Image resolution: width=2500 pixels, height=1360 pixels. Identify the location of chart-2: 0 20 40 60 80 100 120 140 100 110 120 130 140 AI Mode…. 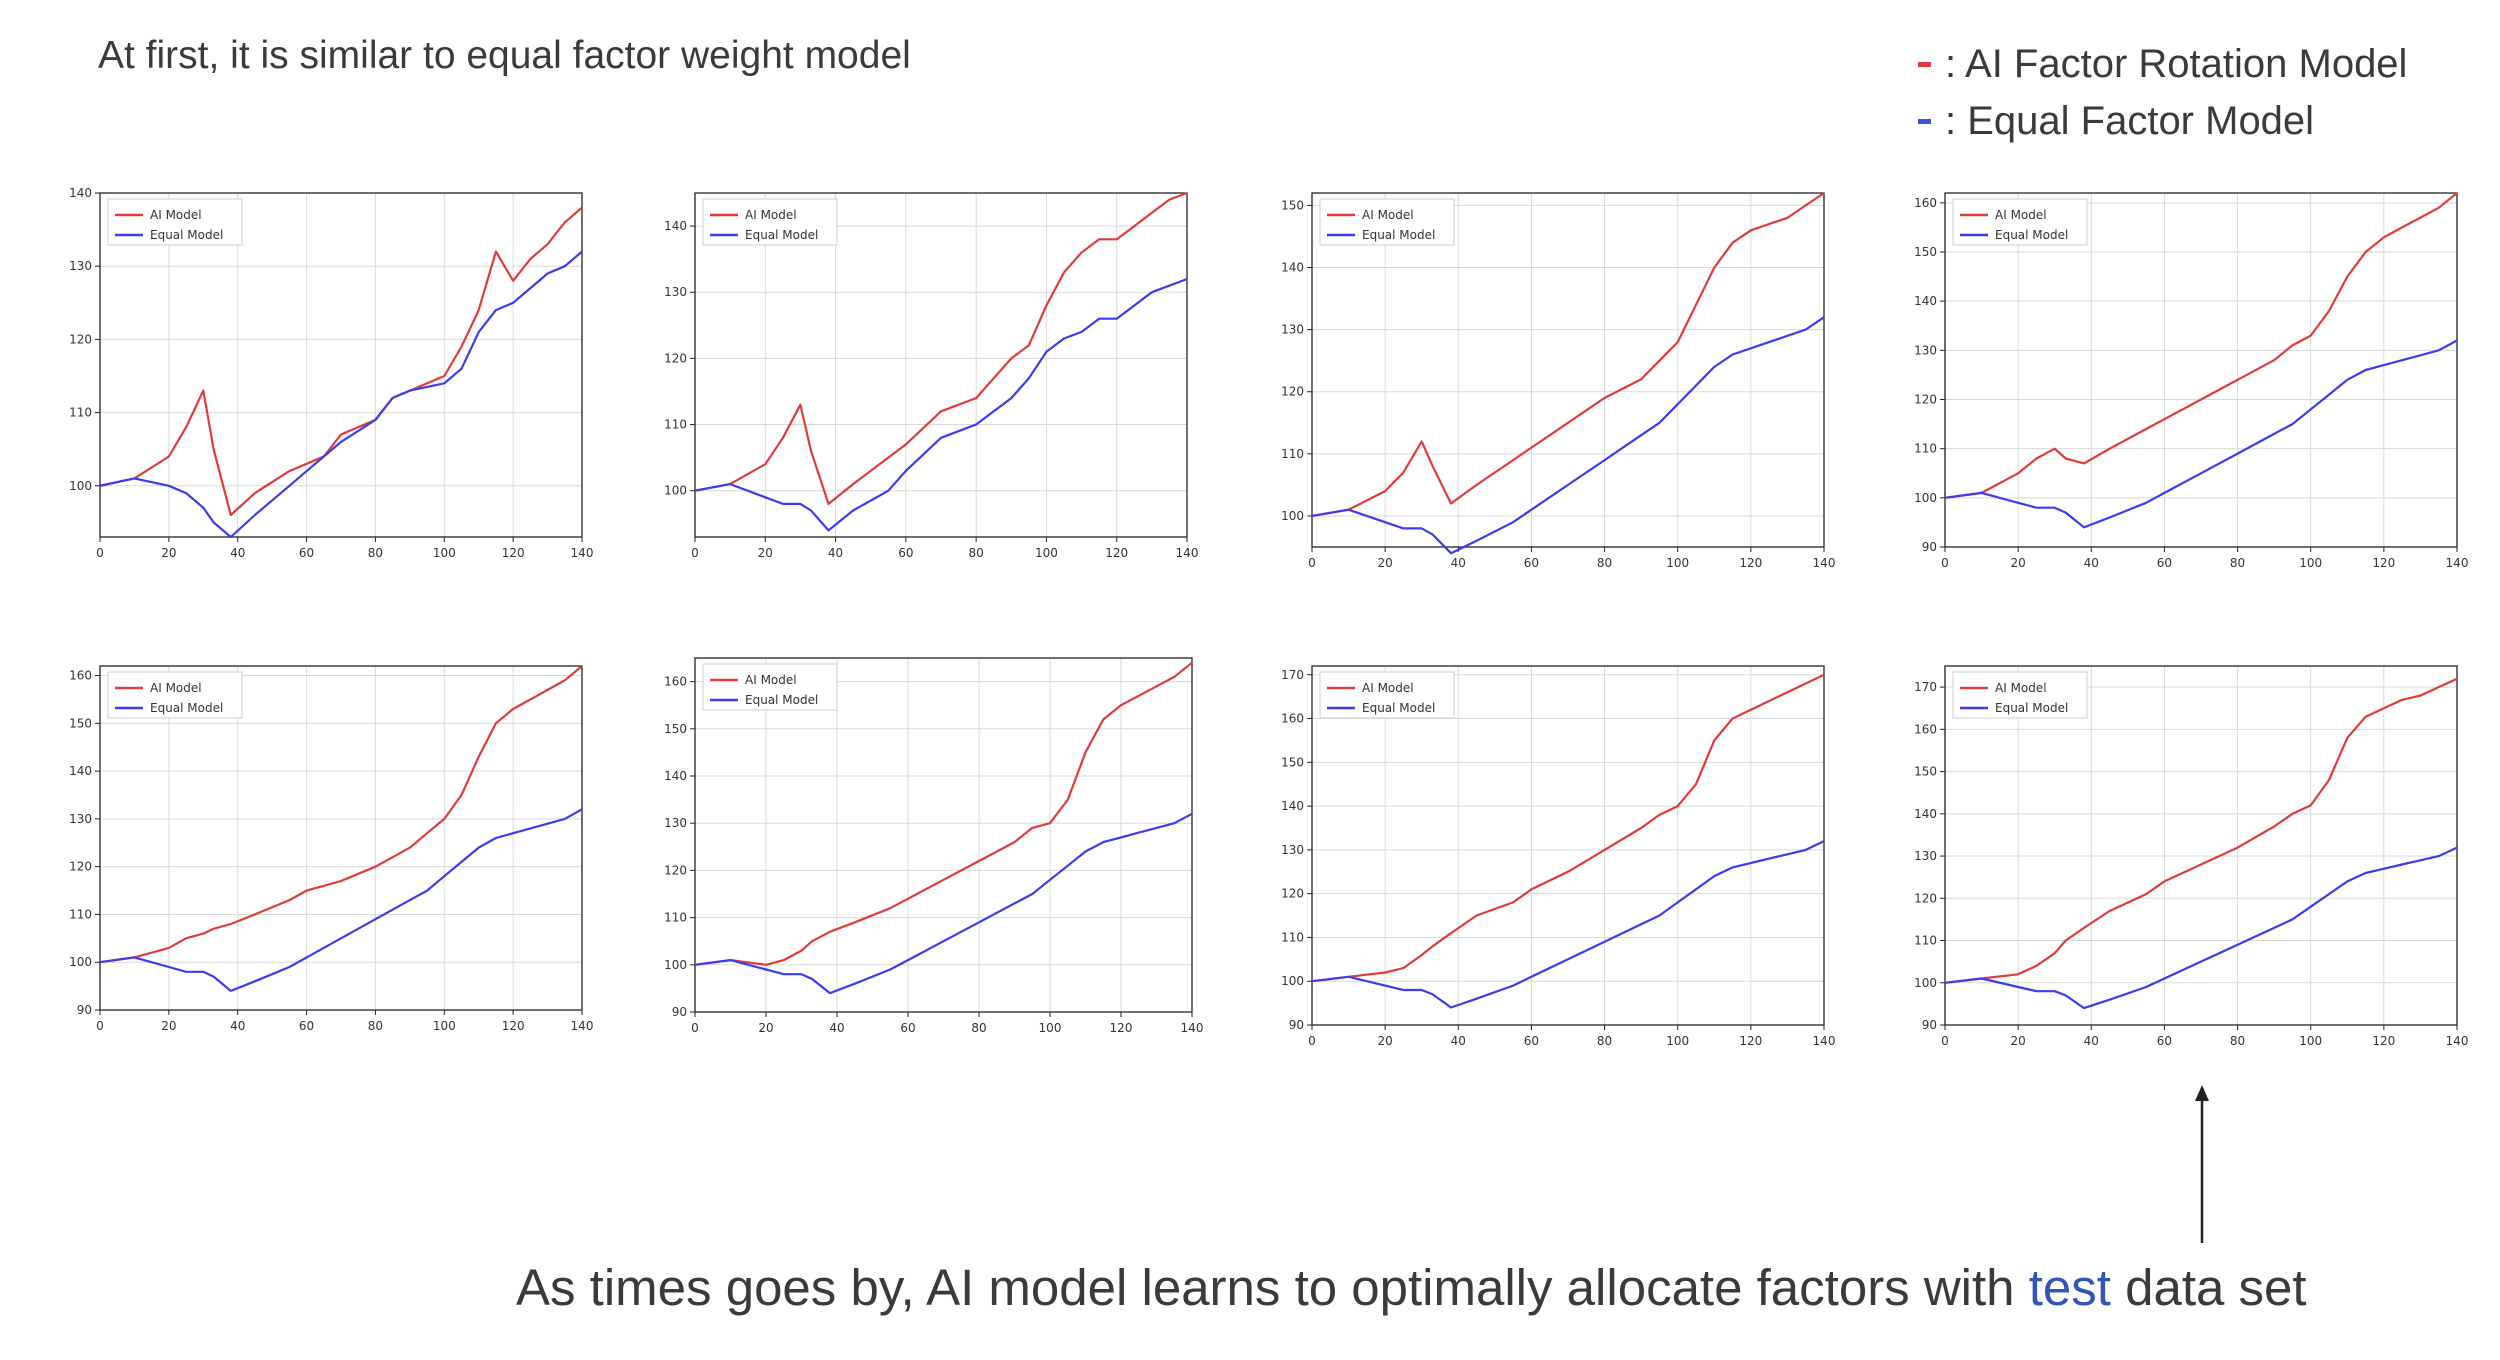
(931, 375).